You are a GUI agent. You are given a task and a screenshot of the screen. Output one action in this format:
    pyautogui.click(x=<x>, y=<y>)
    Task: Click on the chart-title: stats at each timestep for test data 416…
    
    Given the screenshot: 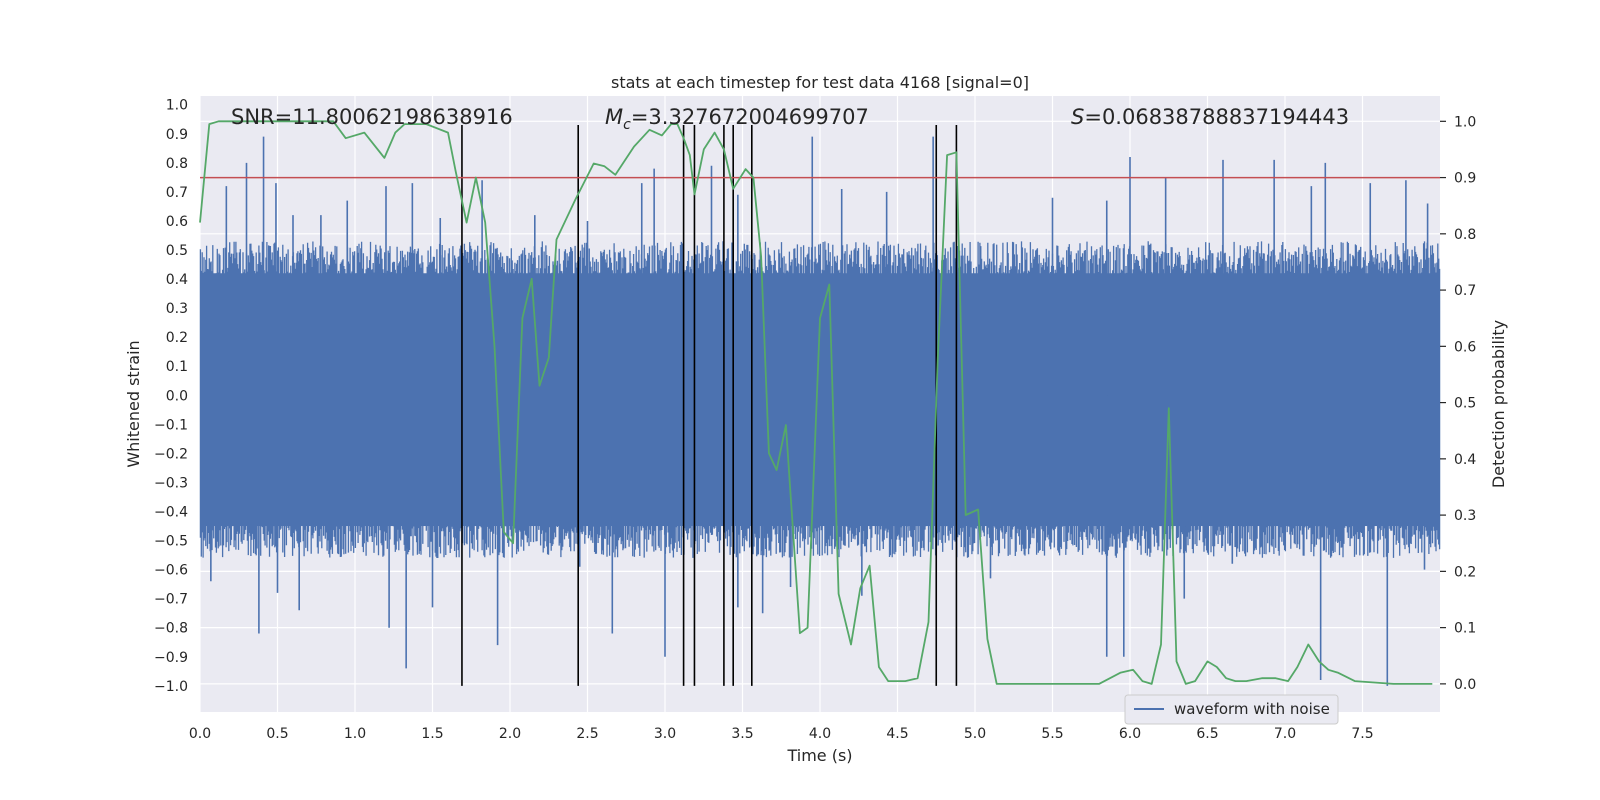 What is the action you would take?
    pyautogui.click(x=820, y=82)
    